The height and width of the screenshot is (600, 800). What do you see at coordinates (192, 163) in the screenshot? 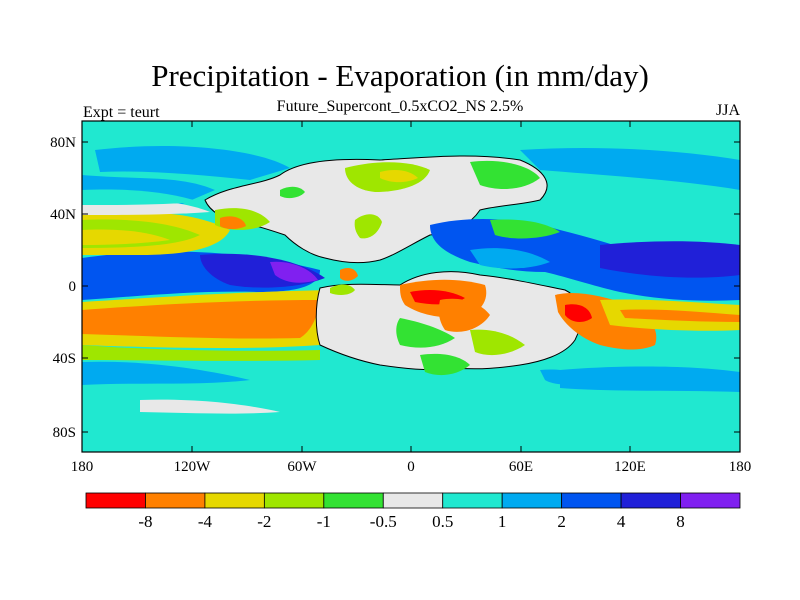
I see `northern-wet-band` at bounding box center [192, 163].